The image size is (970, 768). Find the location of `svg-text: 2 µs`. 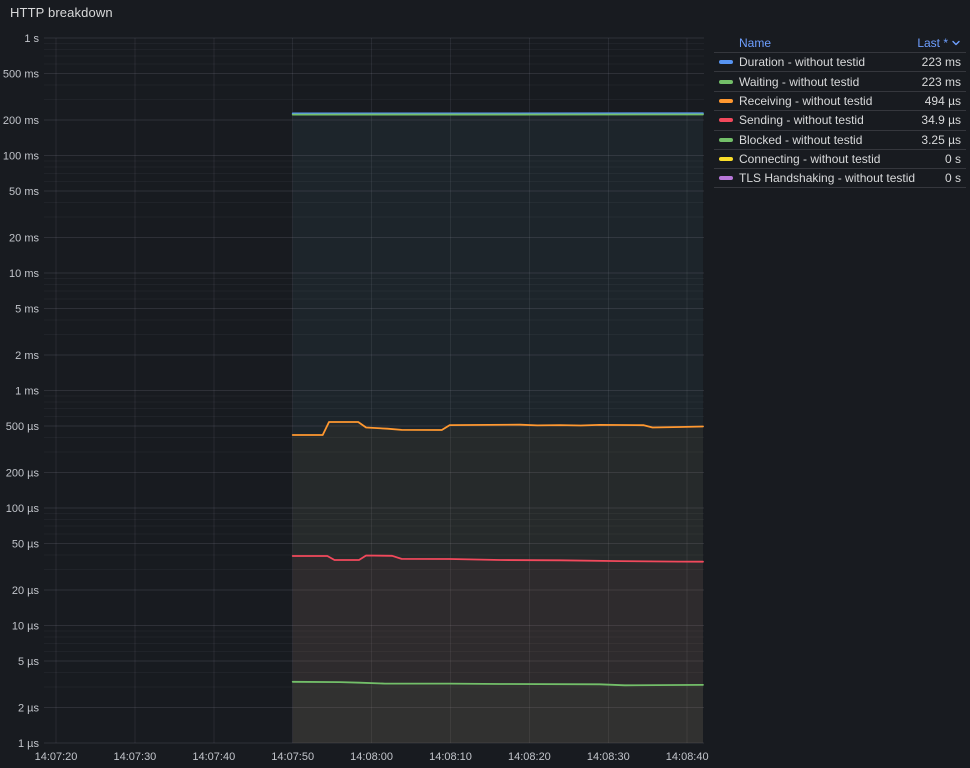

svg-text: 2 µs is located at coordinates (29, 709).